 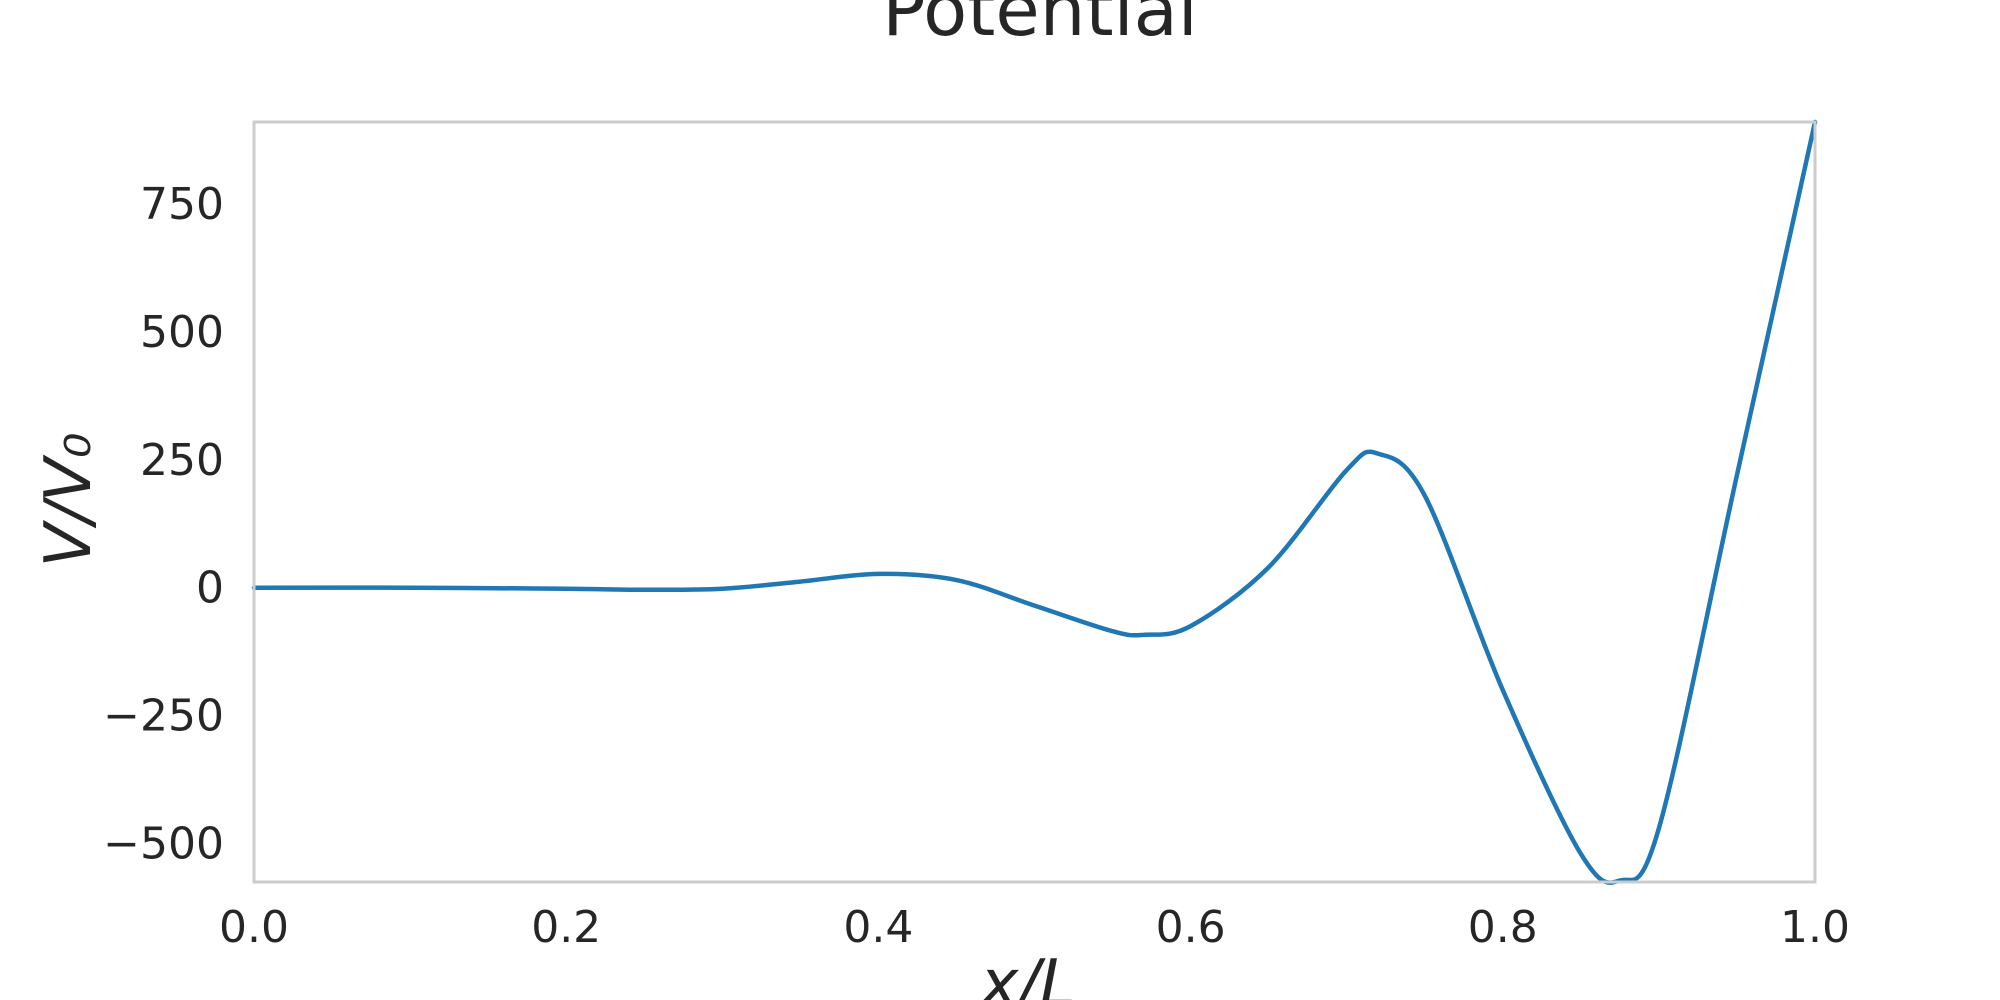 What do you see at coordinates (163, 844) in the screenshot?
I see `y-tick-label: −500` at bounding box center [163, 844].